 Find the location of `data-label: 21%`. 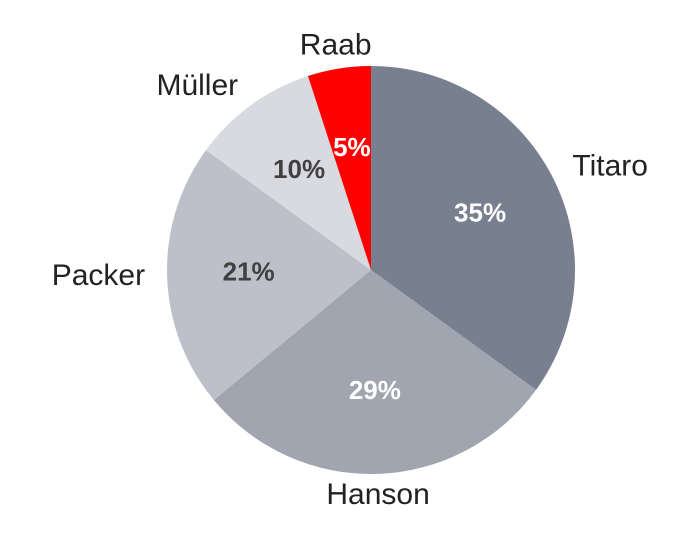

data-label: 21% is located at coordinates (249, 272).